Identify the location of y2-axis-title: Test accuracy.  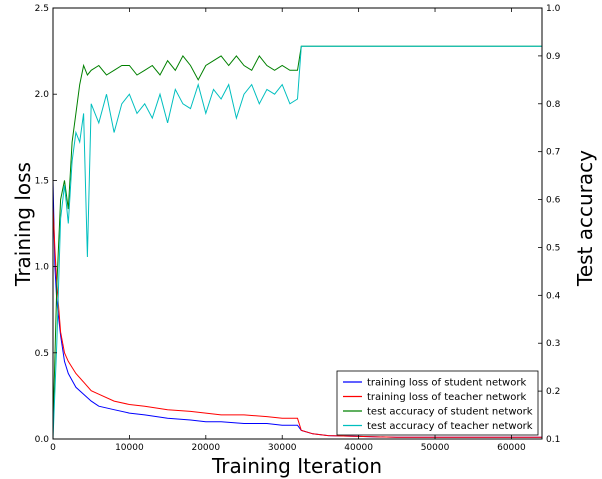
(585, 218).